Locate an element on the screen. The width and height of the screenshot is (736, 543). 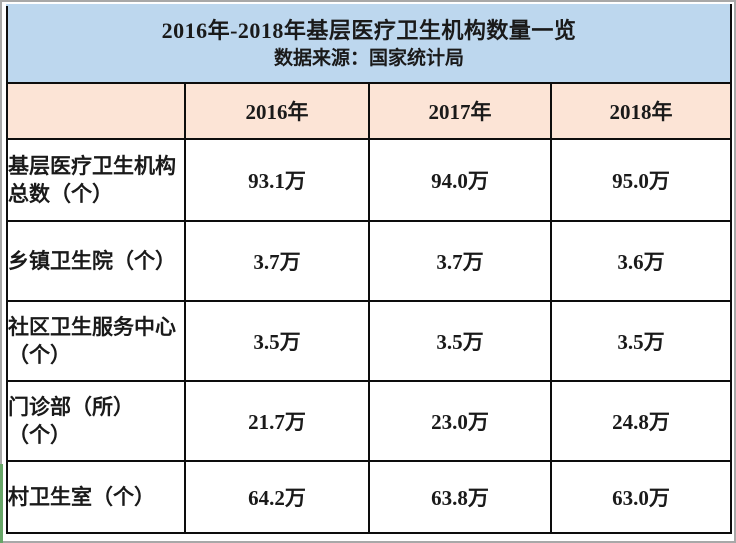
column-header-empty is located at coordinates (96, 111).